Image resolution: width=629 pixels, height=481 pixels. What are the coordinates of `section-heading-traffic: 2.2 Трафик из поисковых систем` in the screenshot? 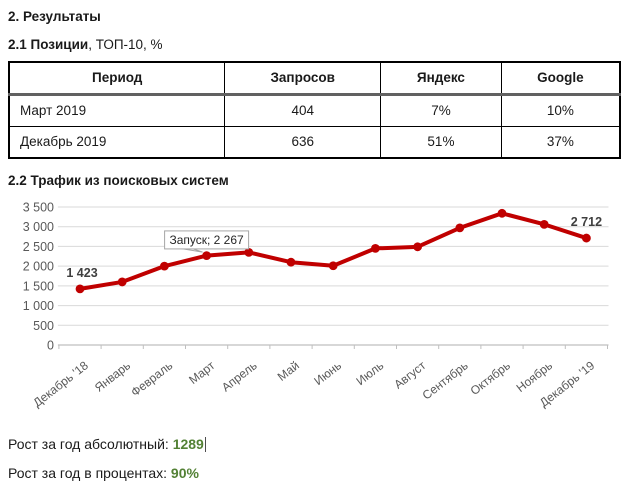 It's located at (118, 180).